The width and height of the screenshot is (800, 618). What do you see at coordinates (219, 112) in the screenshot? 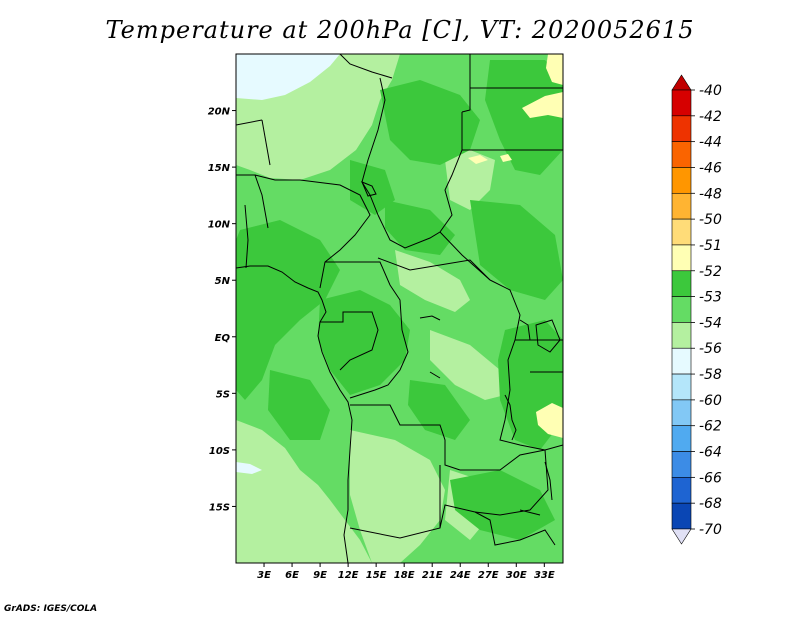
I see `lat-tick-label: 20N` at bounding box center [219, 112].